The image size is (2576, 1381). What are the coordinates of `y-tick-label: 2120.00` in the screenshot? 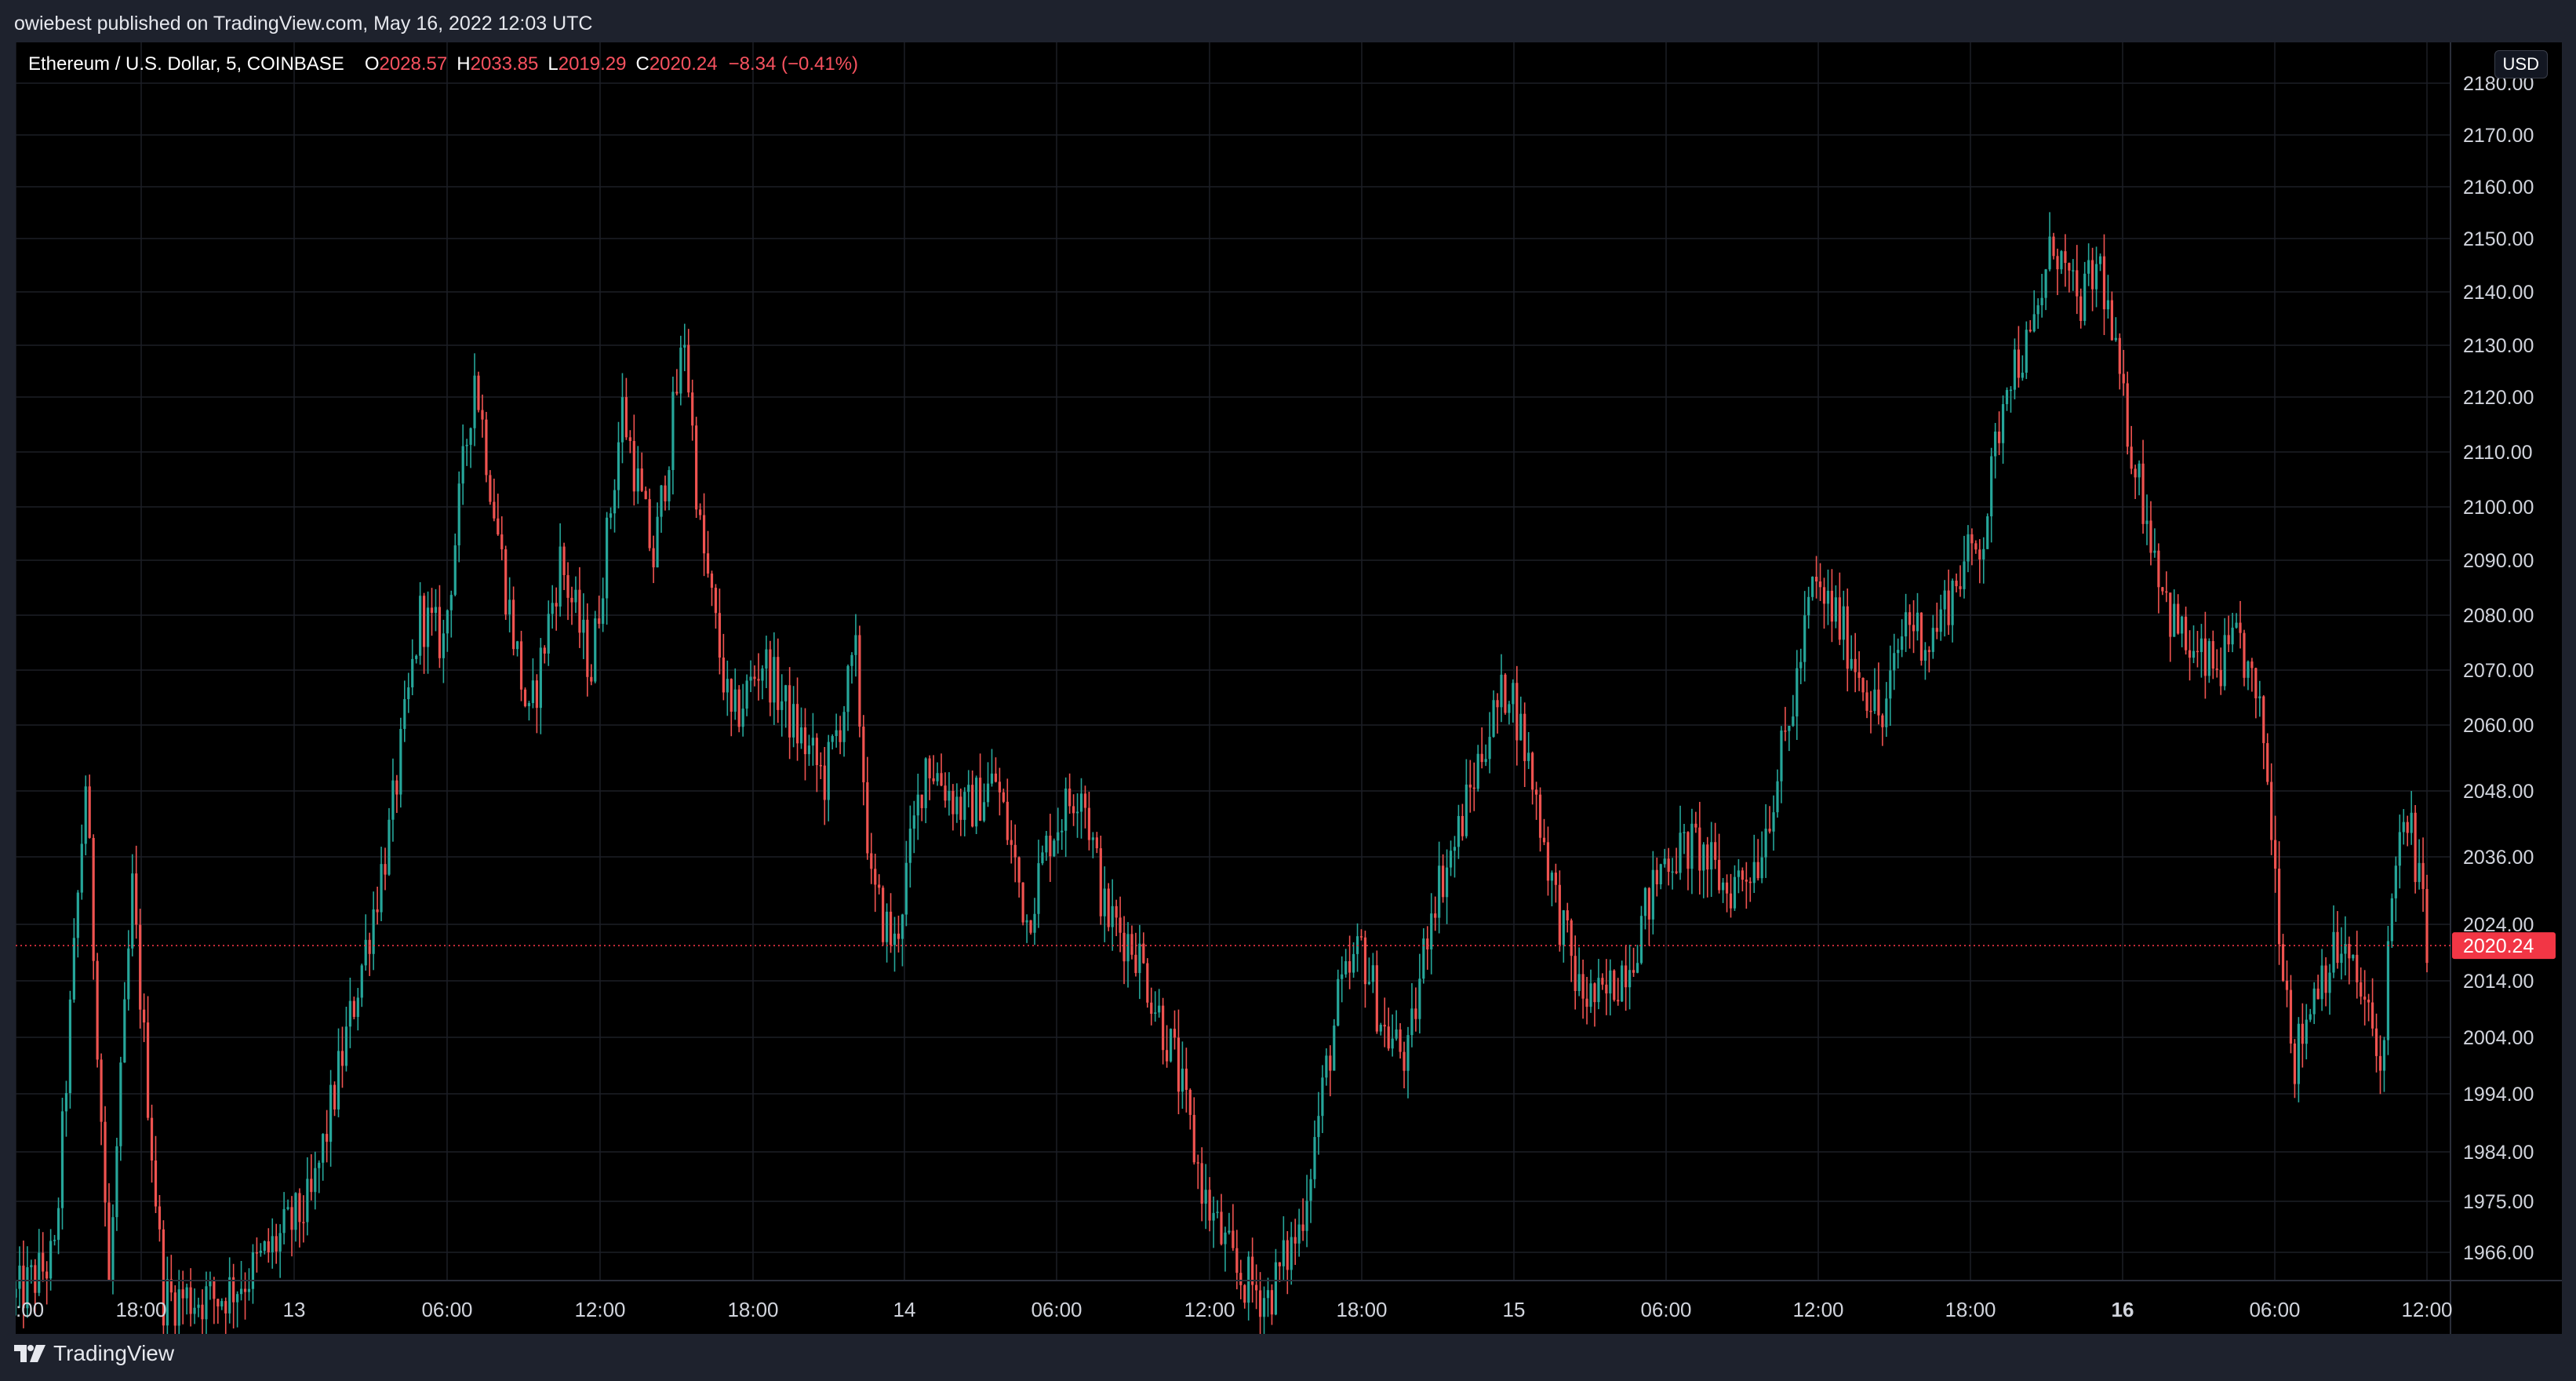 It's located at (2498, 398).